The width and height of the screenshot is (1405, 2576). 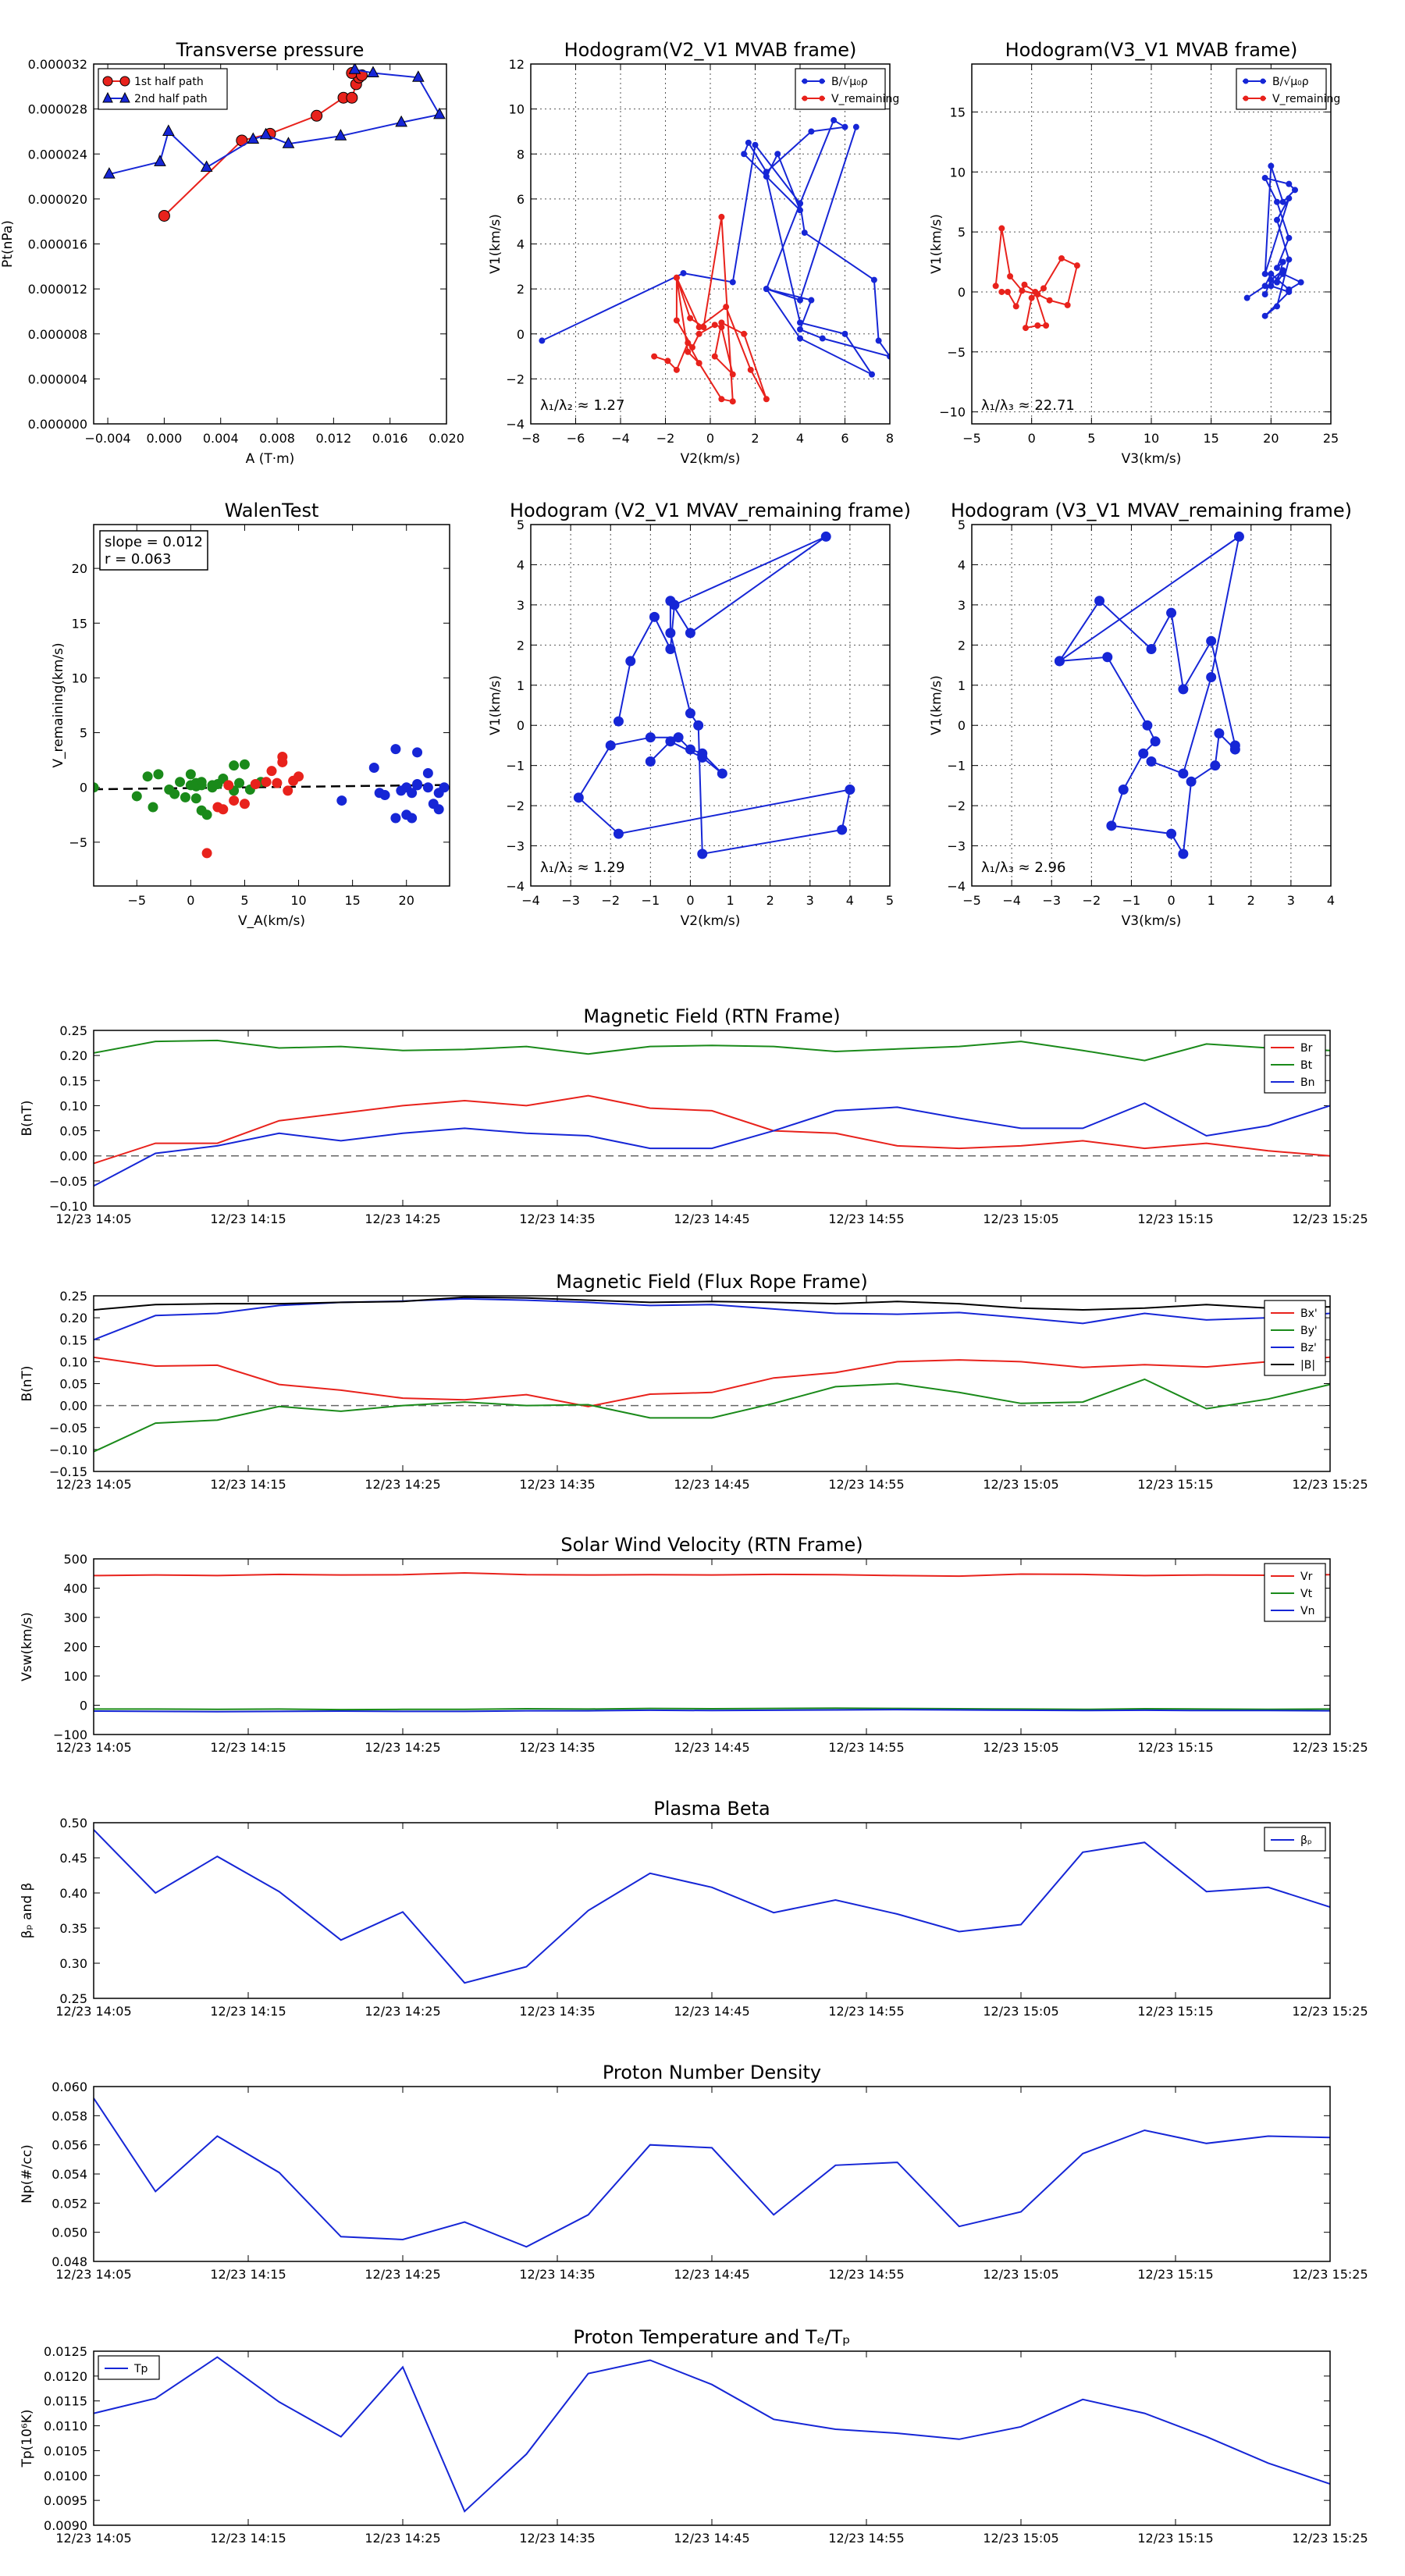 I want to click on legend: βₚ, so click(x=1295, y=1839).